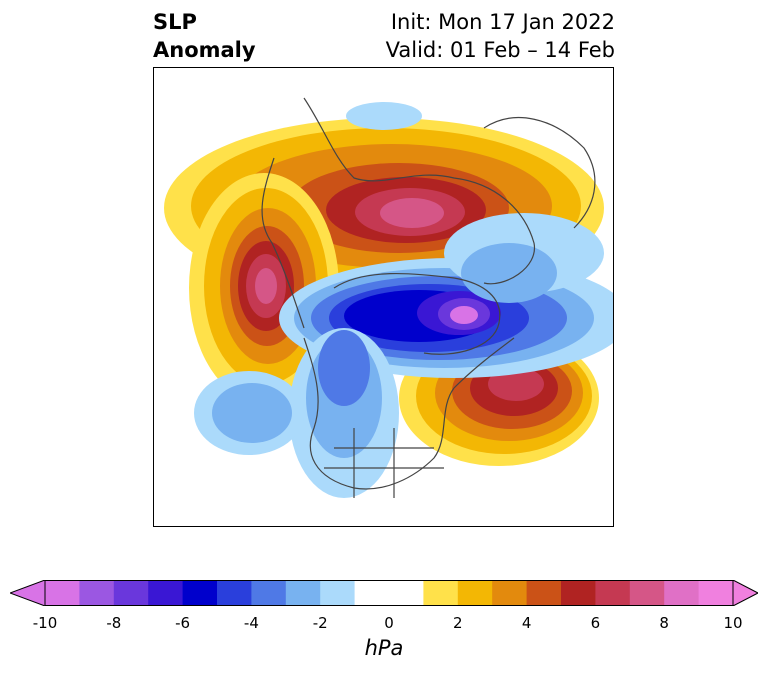  What do you see at coordinates (344, 413) in the screenshot?
I see `low-north-america` at bounding box center [344, 413].